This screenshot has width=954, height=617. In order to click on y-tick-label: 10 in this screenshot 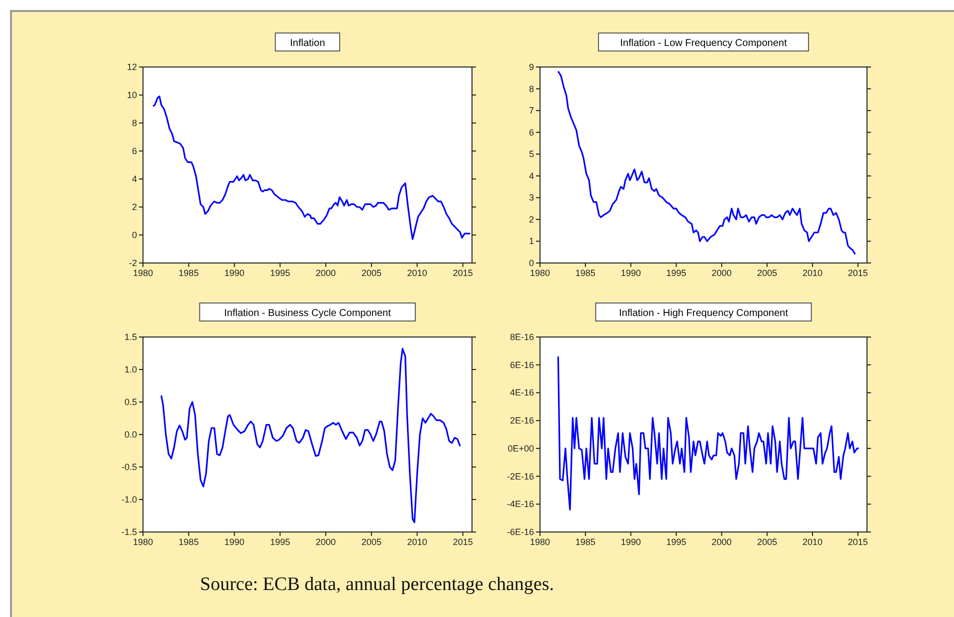, I will do `click(131, 95)`.